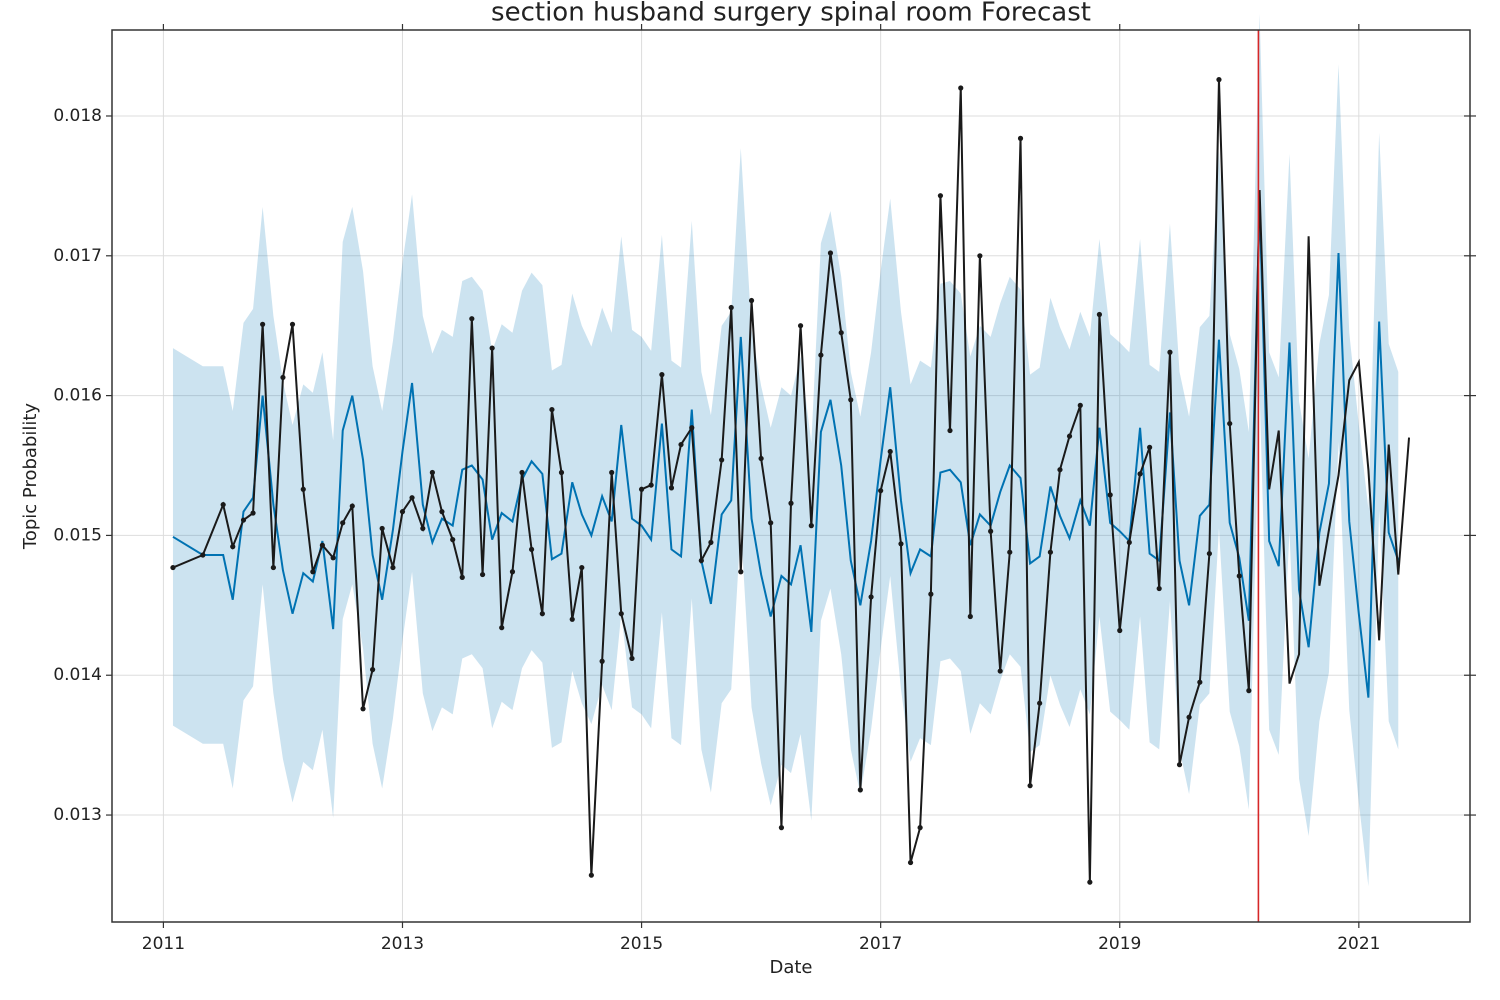  Describe the element at coordinates (163, 944) in the screenshot. I see `x-tick-label: 2011` at that location.